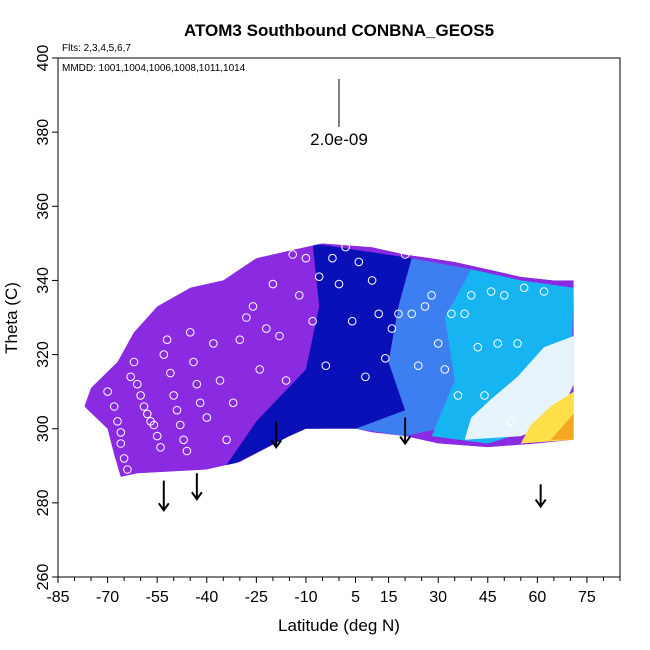 The image size is (650, 650). Describe the element at coordinates (43, 502) in the screenshot. I see `y-tick-label: 280` at that location.